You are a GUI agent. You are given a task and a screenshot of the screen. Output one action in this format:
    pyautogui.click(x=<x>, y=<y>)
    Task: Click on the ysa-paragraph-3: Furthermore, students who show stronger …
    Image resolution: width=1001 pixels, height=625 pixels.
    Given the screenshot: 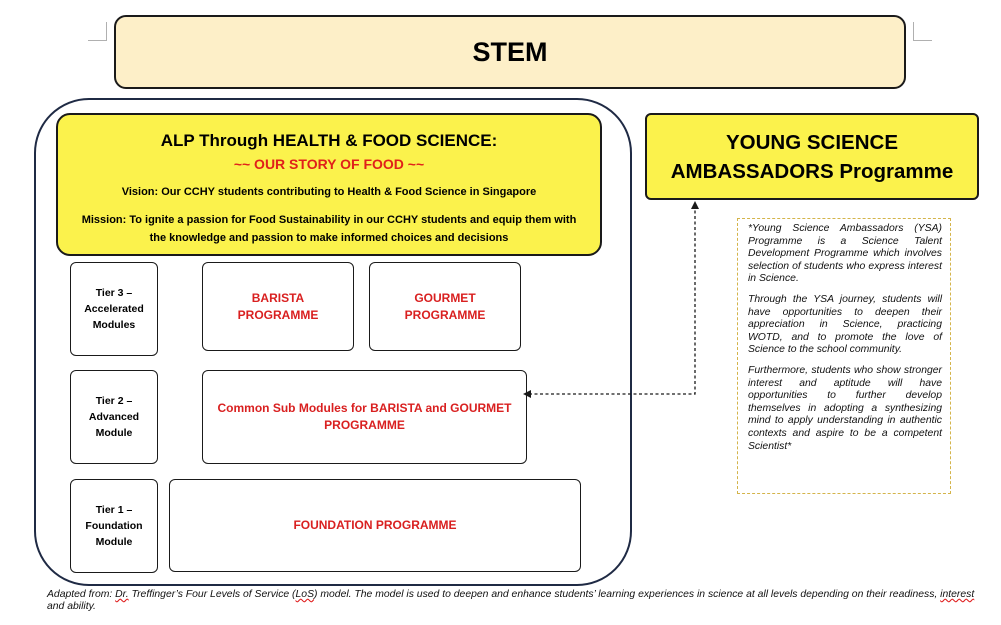 What is the action you would take?
    pyautogui.click(x=845, y=408)
    